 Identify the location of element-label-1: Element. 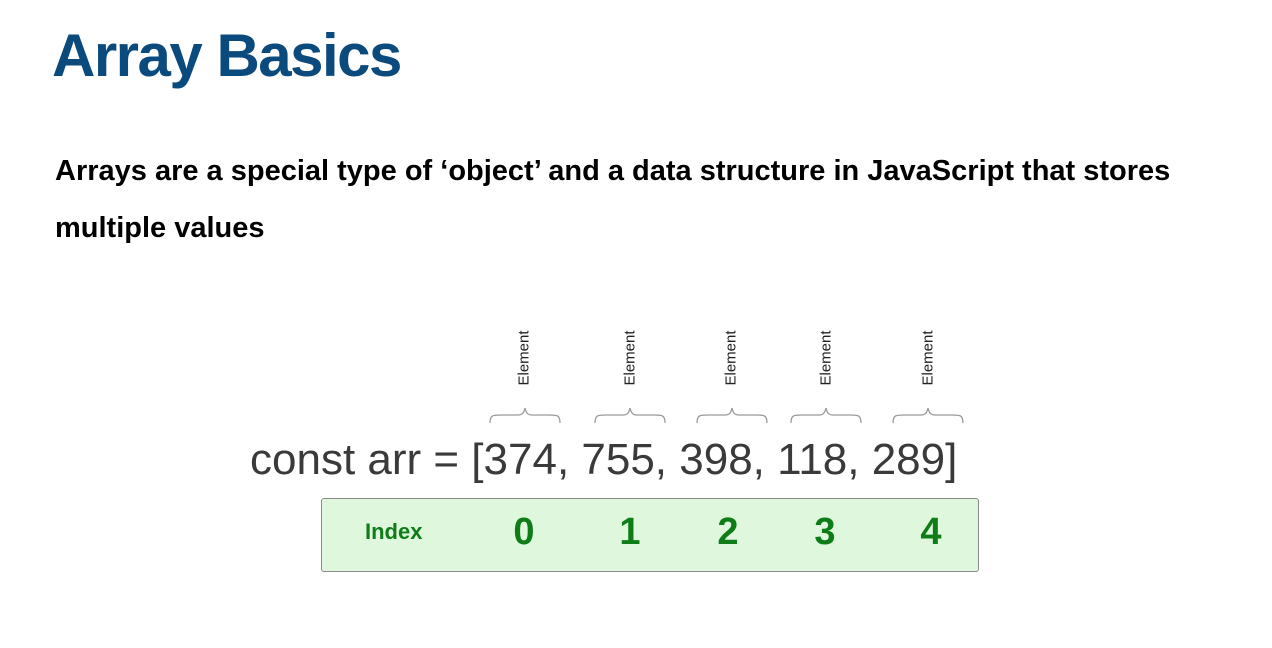
(630, 358).